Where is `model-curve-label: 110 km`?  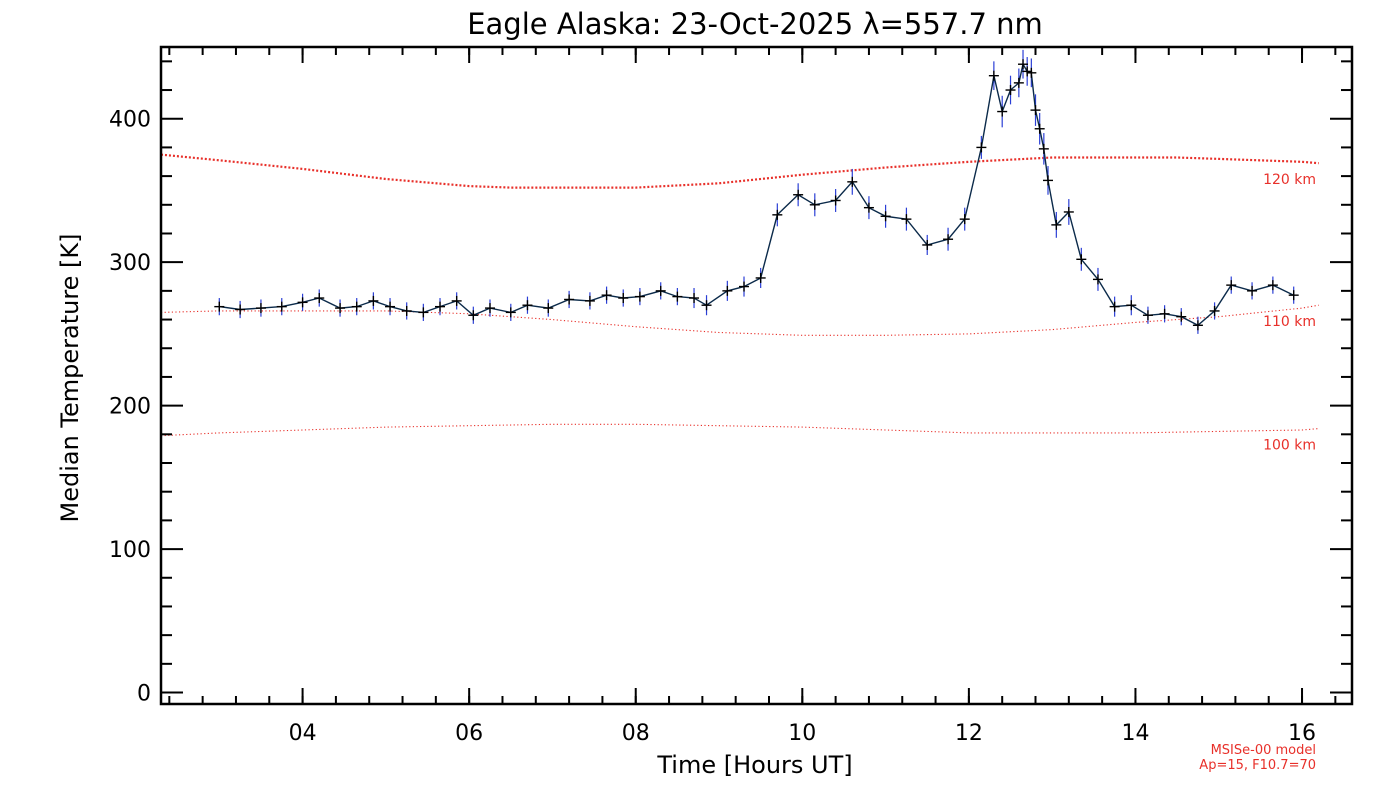
model-curve-label: 110 km is located at coordinates (1289, 322).